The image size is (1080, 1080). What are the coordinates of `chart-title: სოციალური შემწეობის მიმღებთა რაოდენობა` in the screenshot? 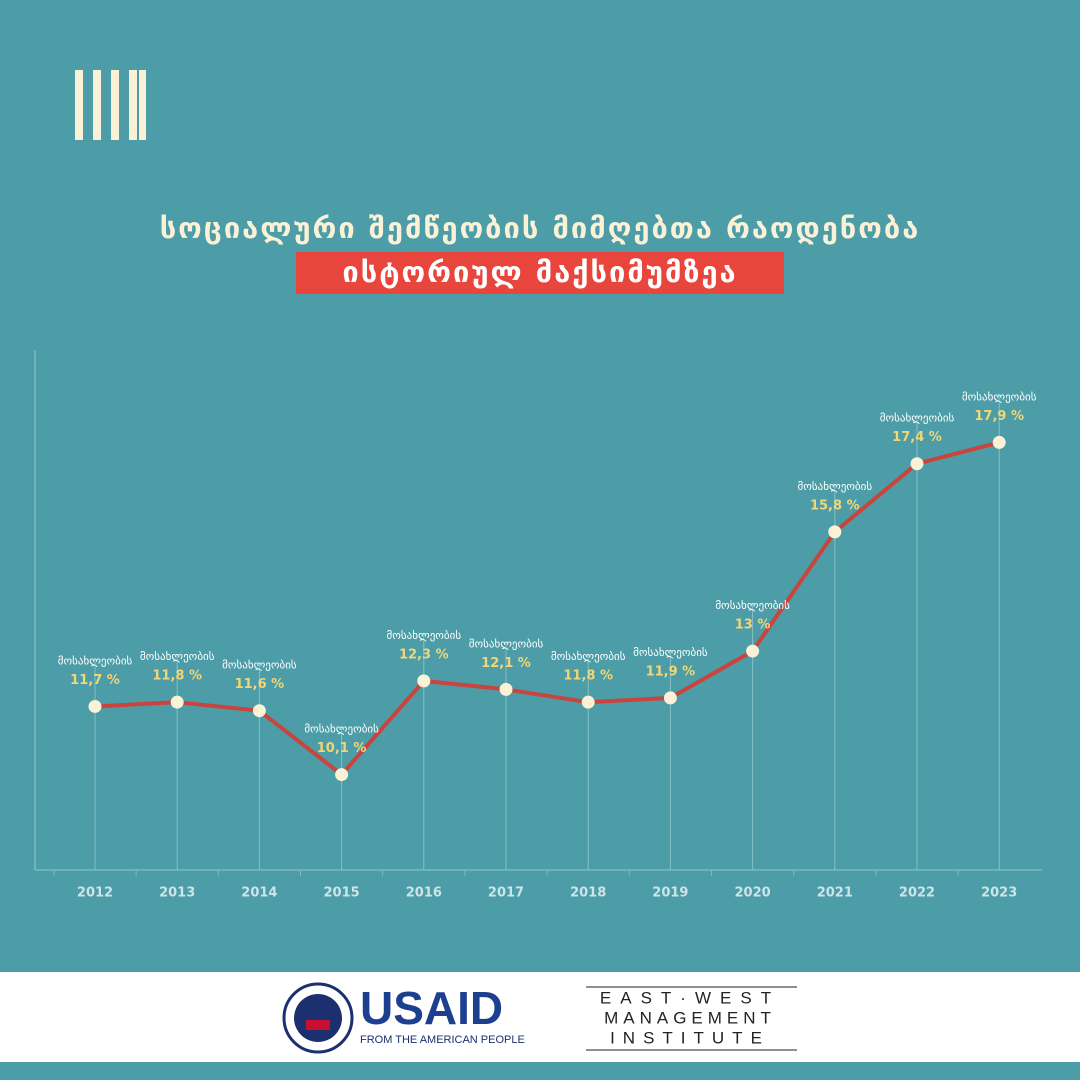 It's located at (540, 228).